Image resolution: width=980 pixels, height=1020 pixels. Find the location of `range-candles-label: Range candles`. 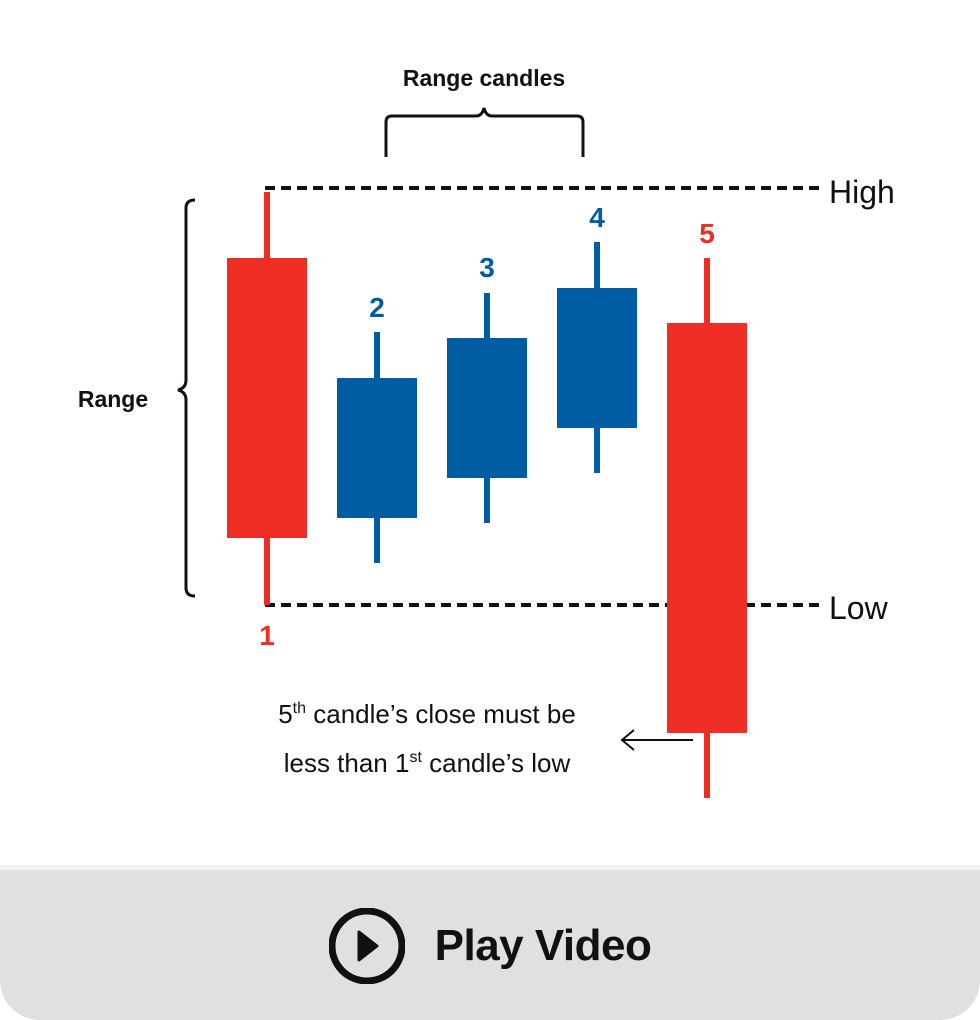

range-candles-label: Range candles is located at coordinates (484, 78).